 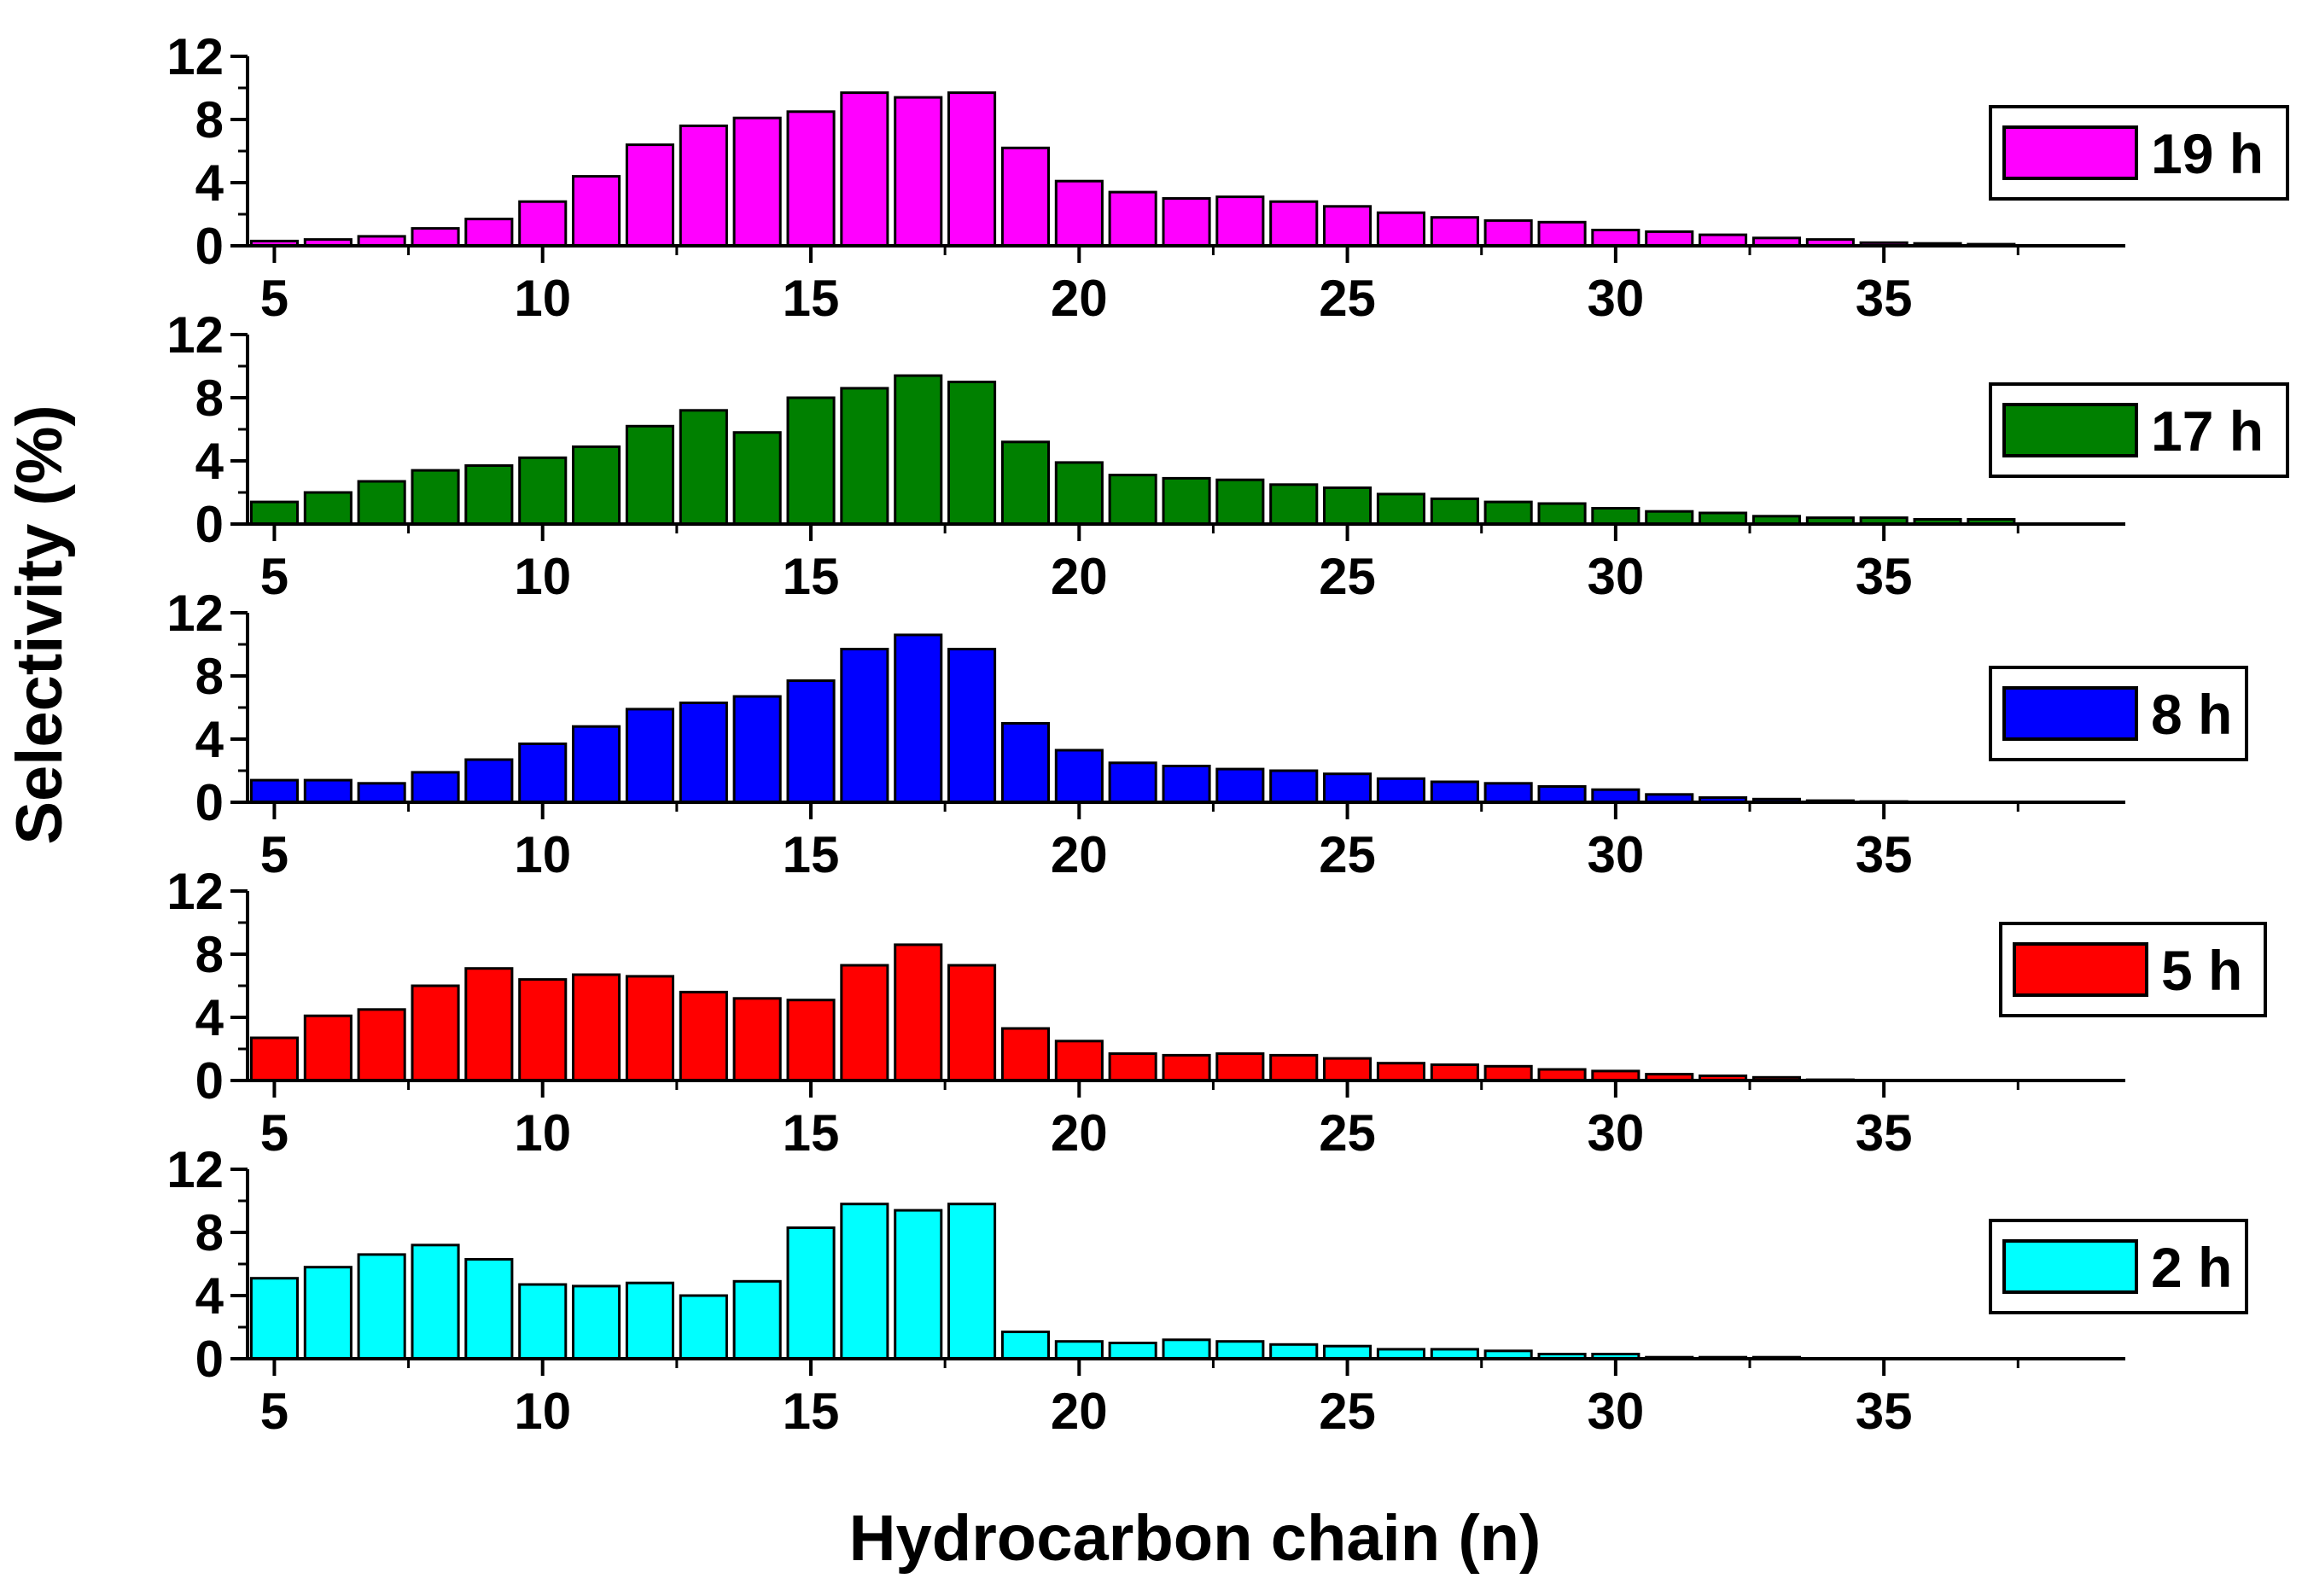 What do you see at coordinates (919, 1013) in the screenshot?
I see `bar-5h-n17` at bounding box center [919, 1013].